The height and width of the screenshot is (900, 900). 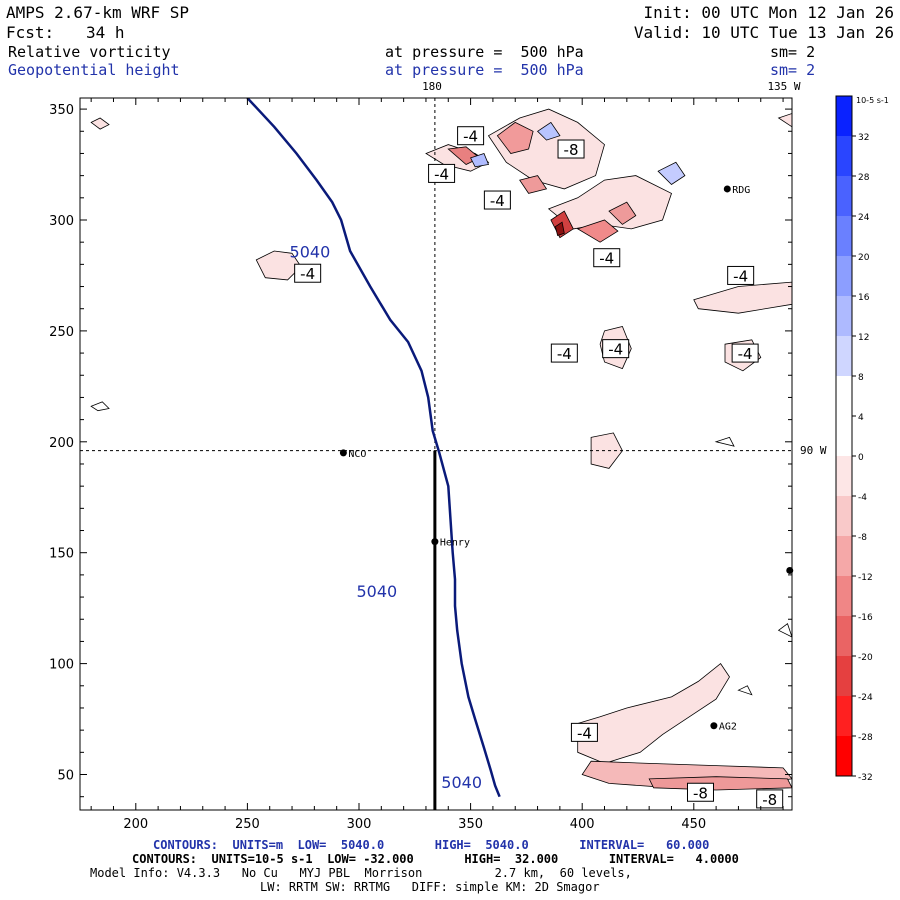 I want to click on colorbar-tick-label: -12, so click(x=865, y=578).